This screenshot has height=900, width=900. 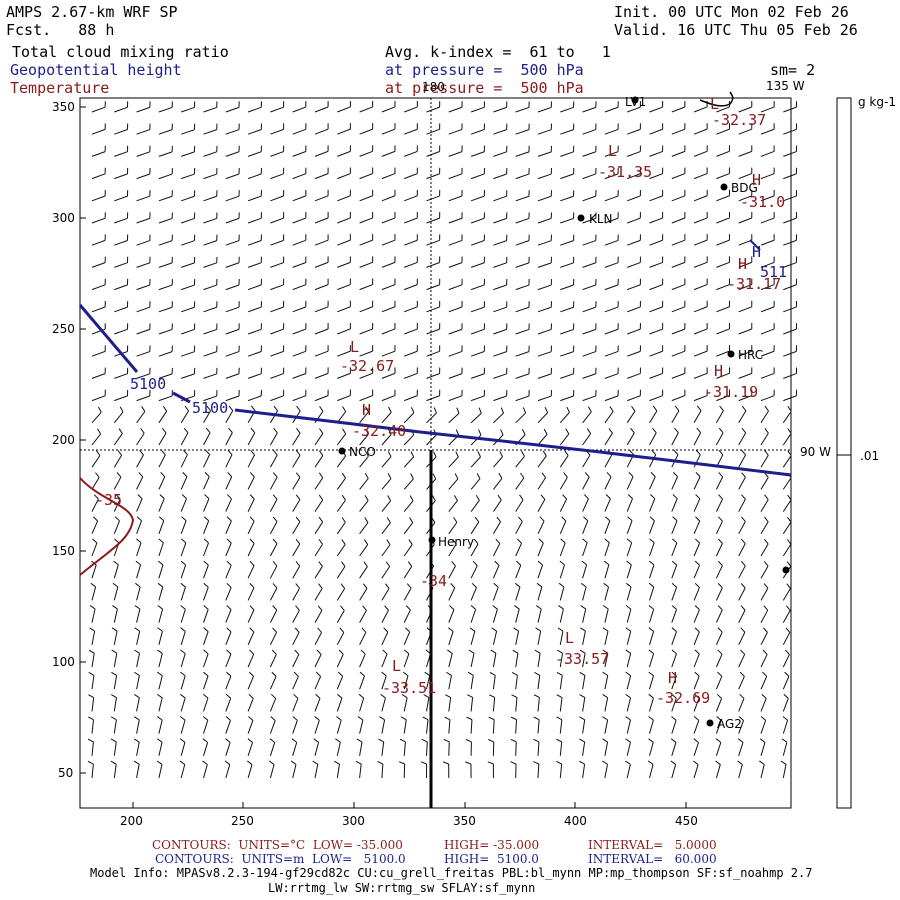 I want to click on temp-sym-4: H, so click(x=743, y=264).